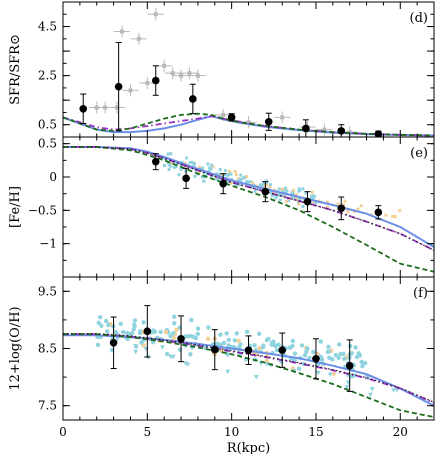 This screenshot has width=436, height=454. What do you see at coordinates (147, 432) in the screenshot?
I see `x-tick-label: 5` at bounding box center [147, 432].